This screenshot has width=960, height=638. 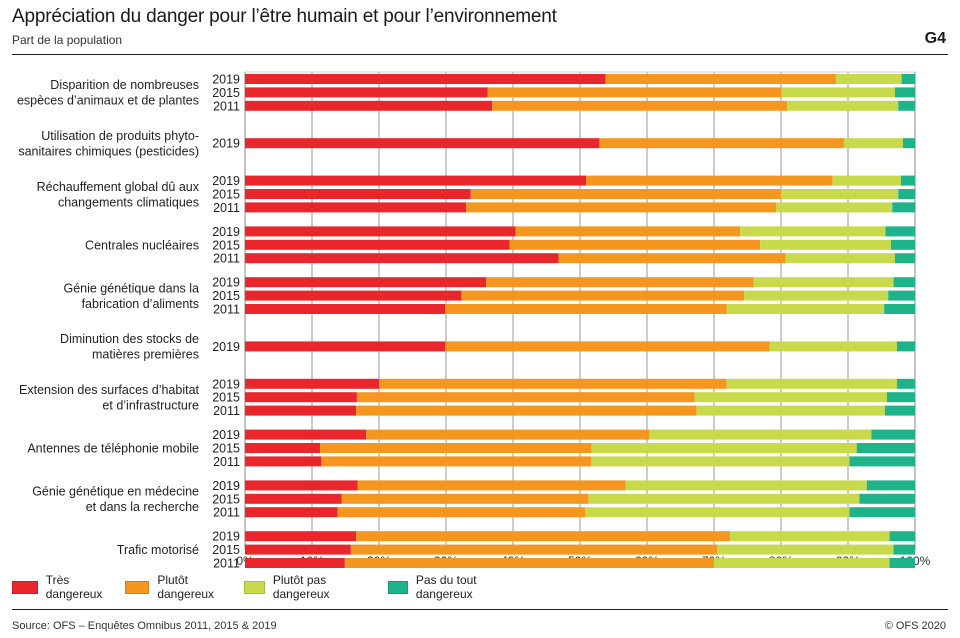 I want to click on legend-label: Plutôt dangereux, so click(x=186, y=587).